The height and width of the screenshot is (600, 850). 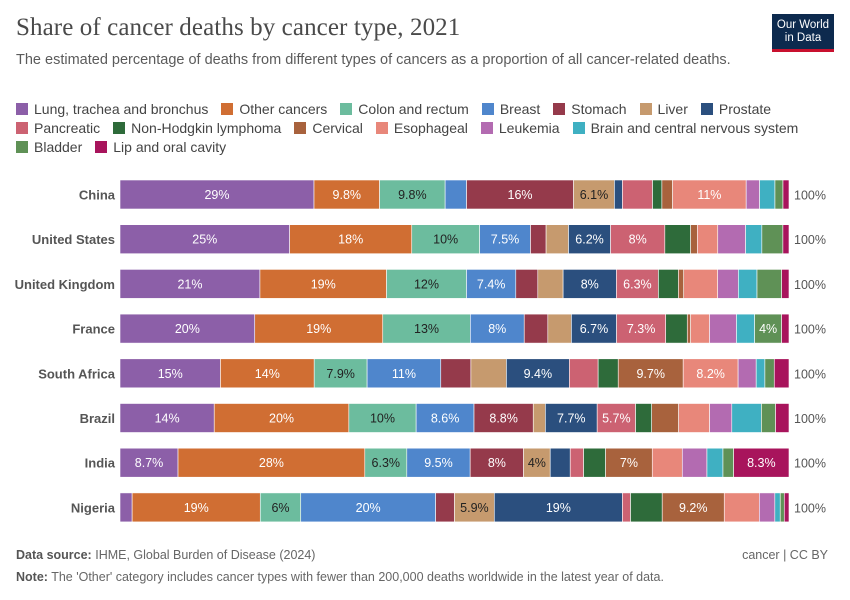 What do you see at coordinates (735, 109) in the screenshot?
I see `legend-item: Prostate` at bounding box center [735, 109].